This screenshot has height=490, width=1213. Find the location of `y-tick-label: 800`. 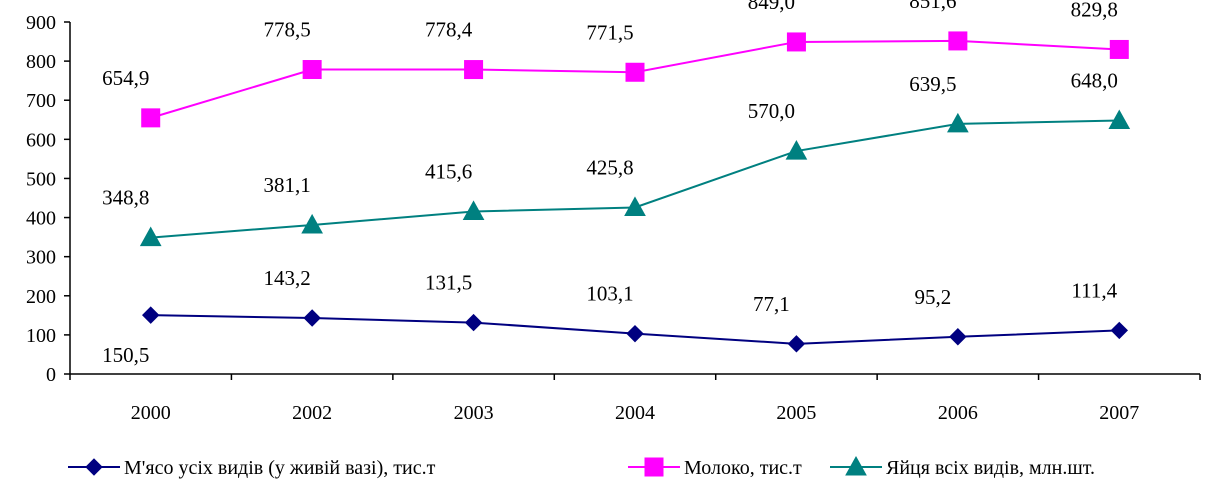

y-tick-label: 800 is located at coordinates (41, 62).